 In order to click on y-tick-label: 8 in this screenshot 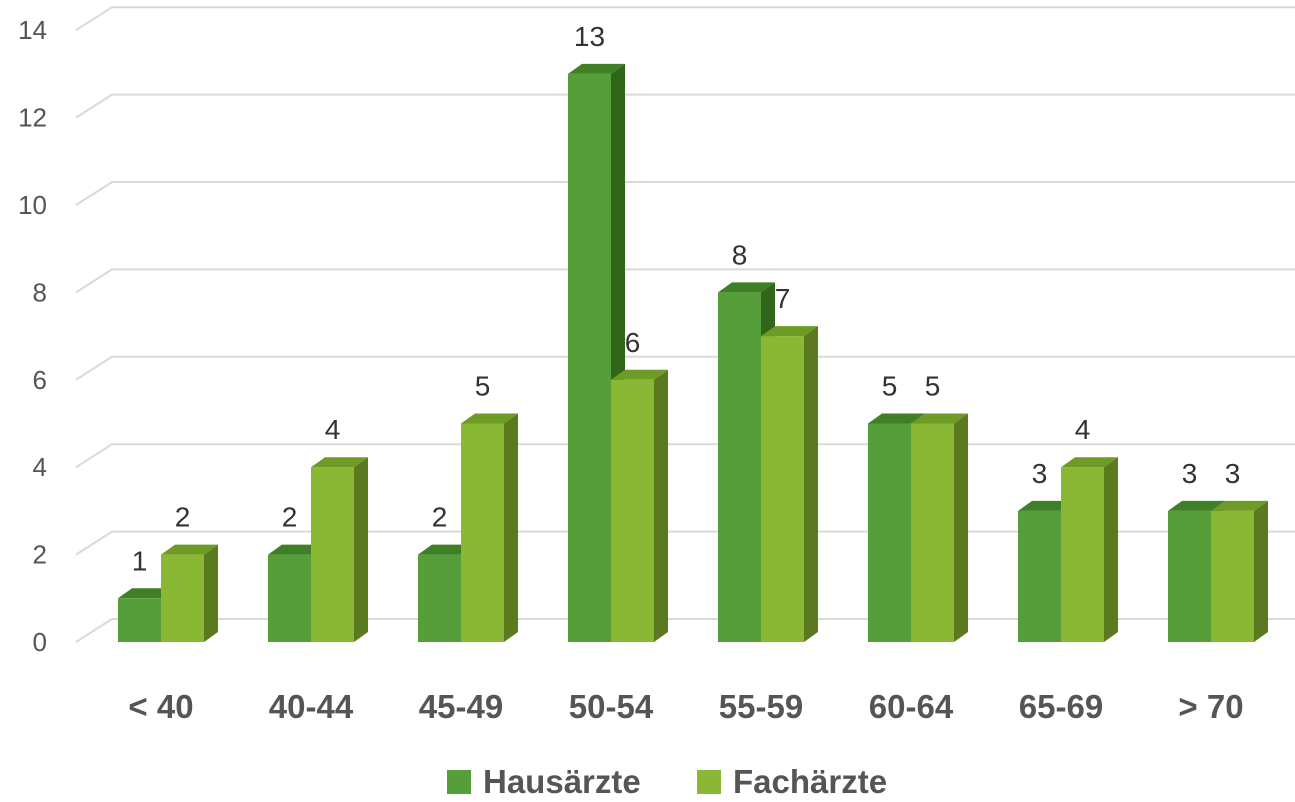, I will do `click(40, 292)`.